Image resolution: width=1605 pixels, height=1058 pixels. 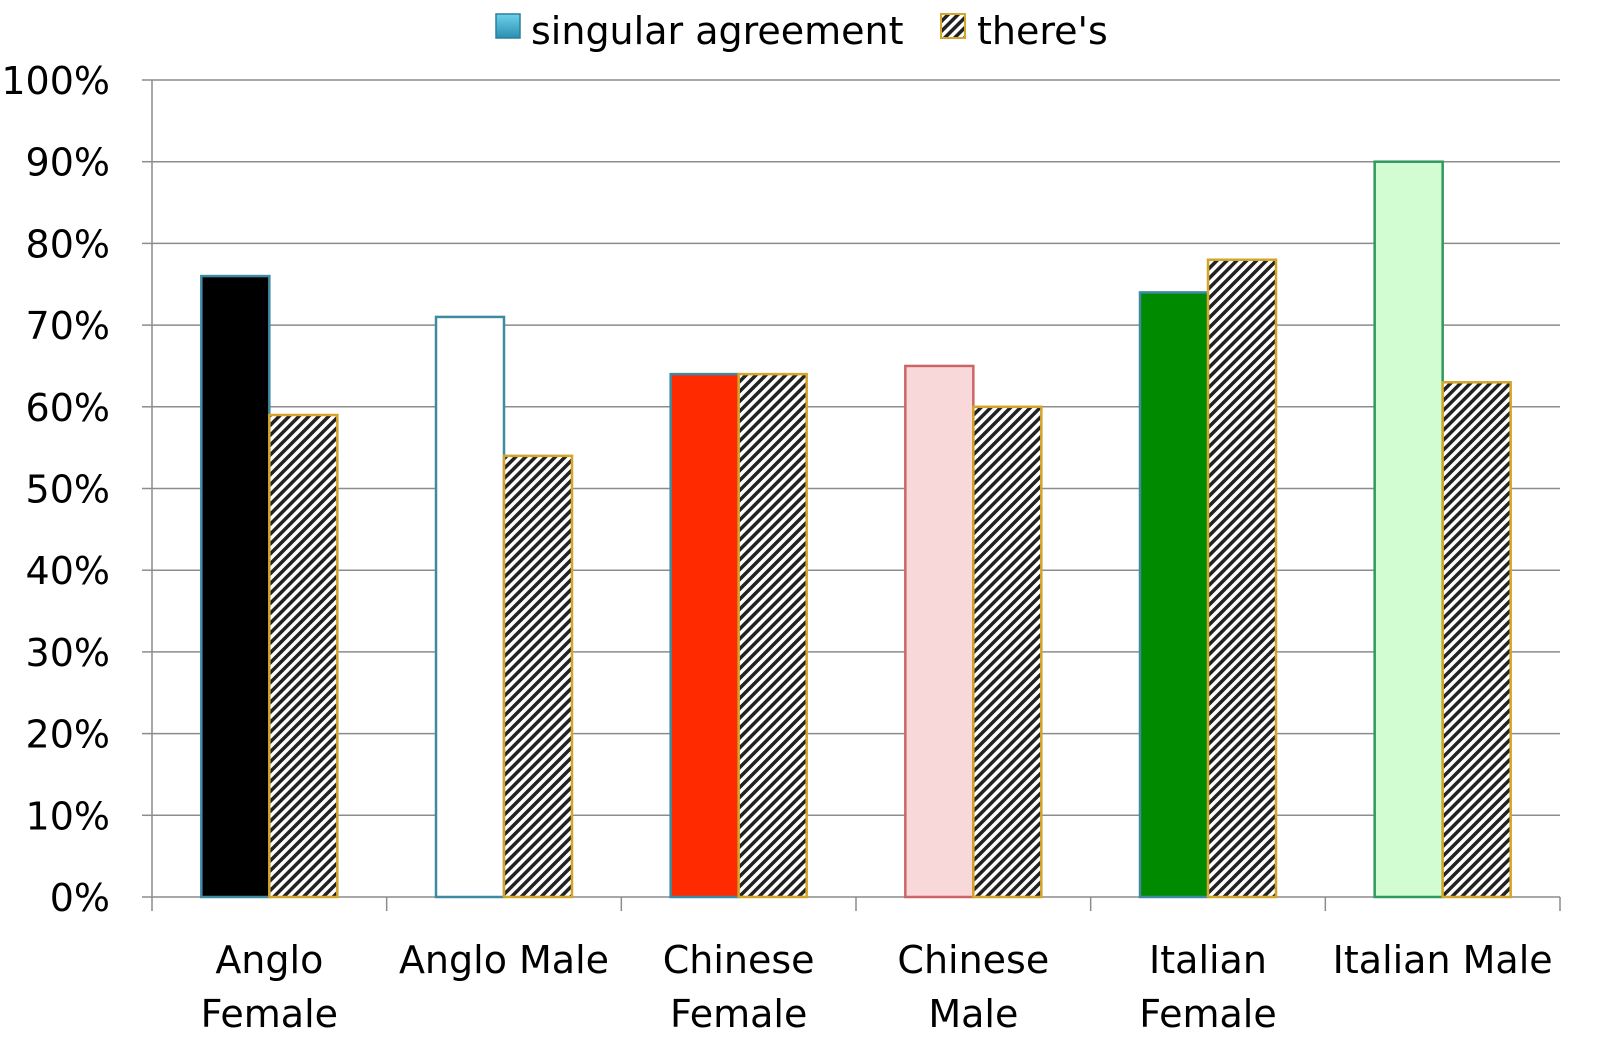 I want to click on legend-swatch-theres, so click(x=953, y=26).